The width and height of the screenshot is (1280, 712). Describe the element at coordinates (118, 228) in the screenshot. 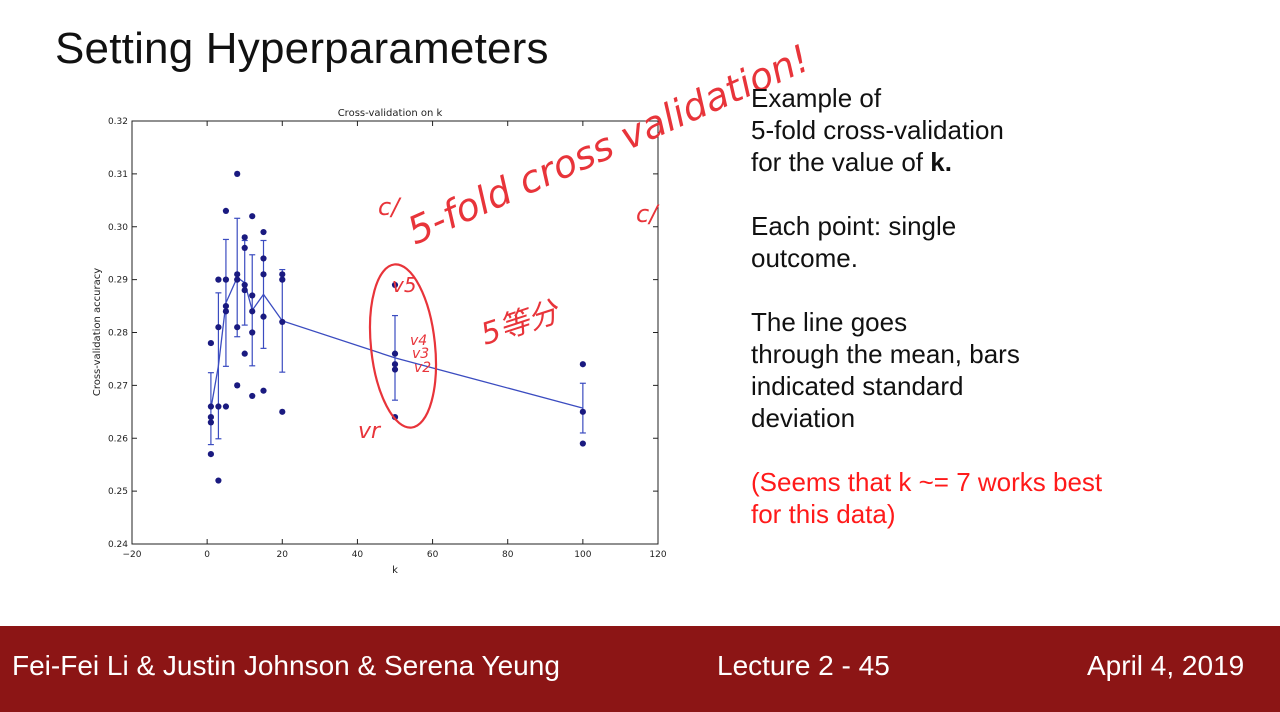

I see `y-tick-label: 0.30` at that location.